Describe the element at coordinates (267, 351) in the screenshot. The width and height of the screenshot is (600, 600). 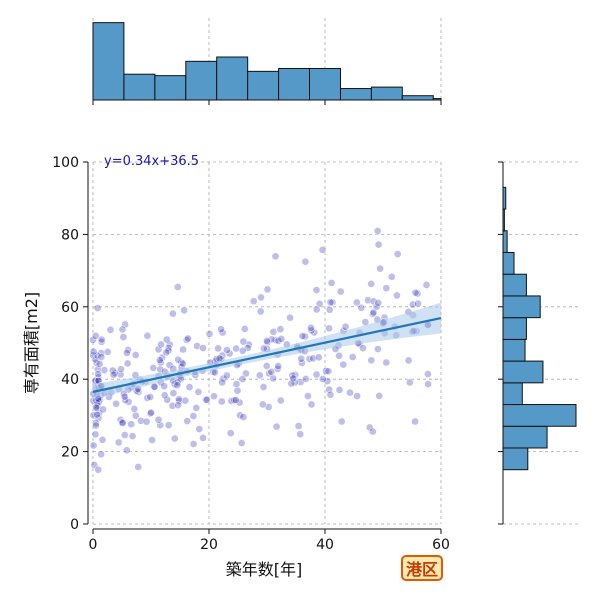
I see `confidence-band` at that location.